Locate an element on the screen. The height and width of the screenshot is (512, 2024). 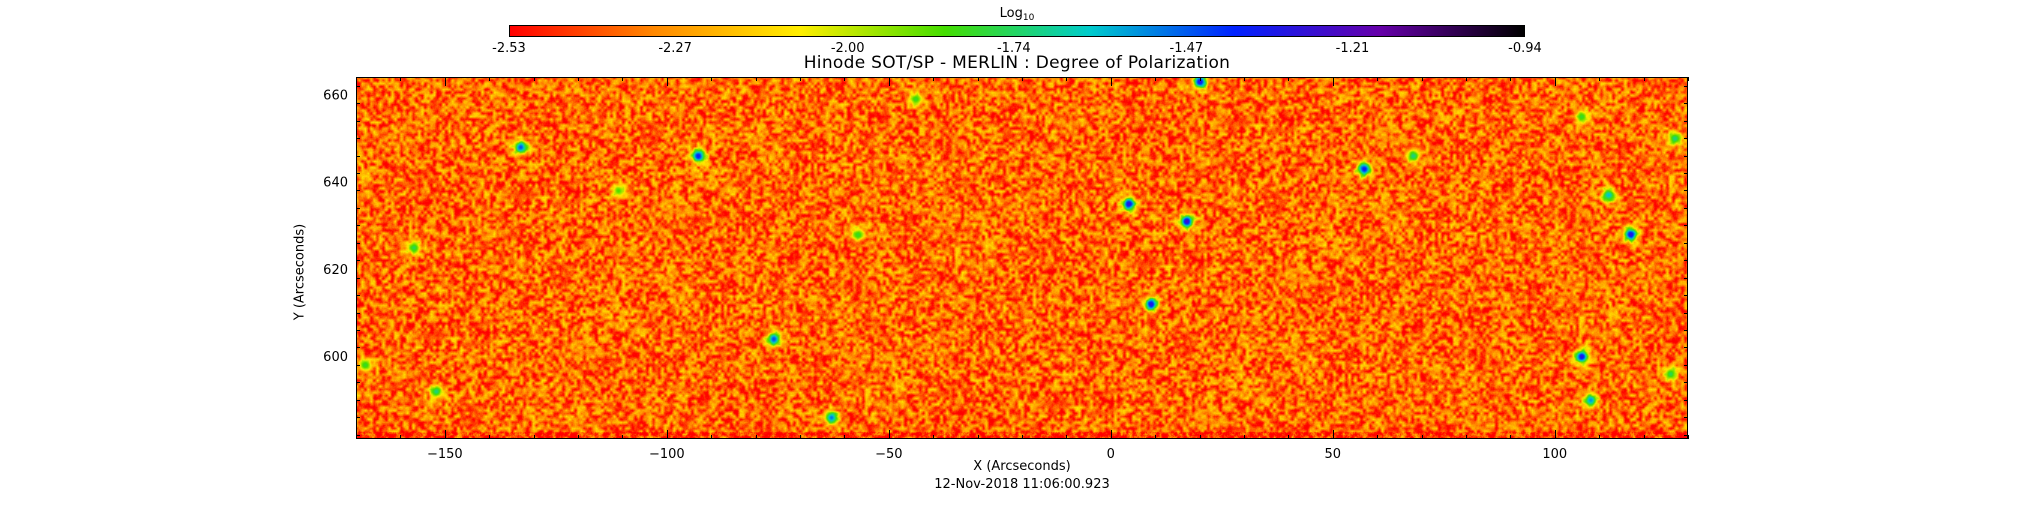
timestamp: 12-Nov-2018 11:06:00.923 is located at coordinates (1022, 484).